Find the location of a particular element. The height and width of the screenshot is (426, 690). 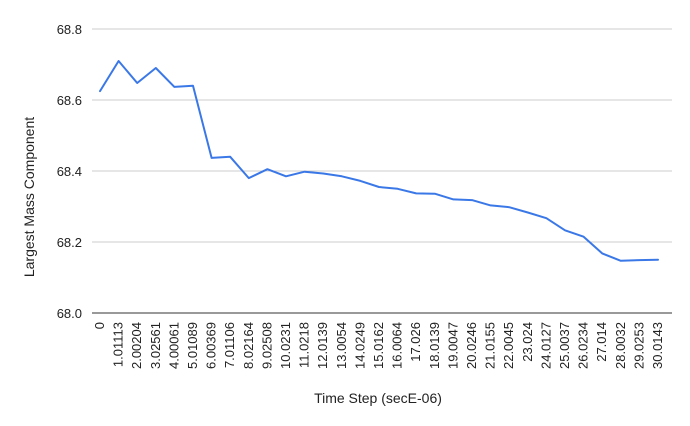

y-axis-ticks: 68.0 68.2 68.4 68.6 68.8 is located at coordinates (69, 171).